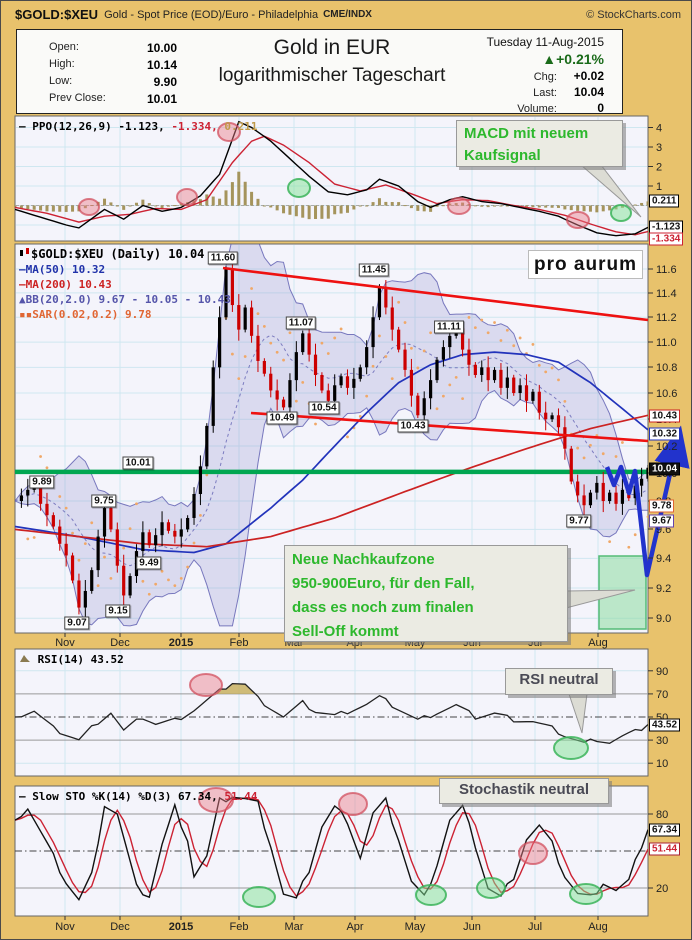 The height and width of the screenshot is (940, 692). What do you see at coordinates (64, 47) in the screenshot?
I see `open-label: Open:` at bounding box center [64, 47].